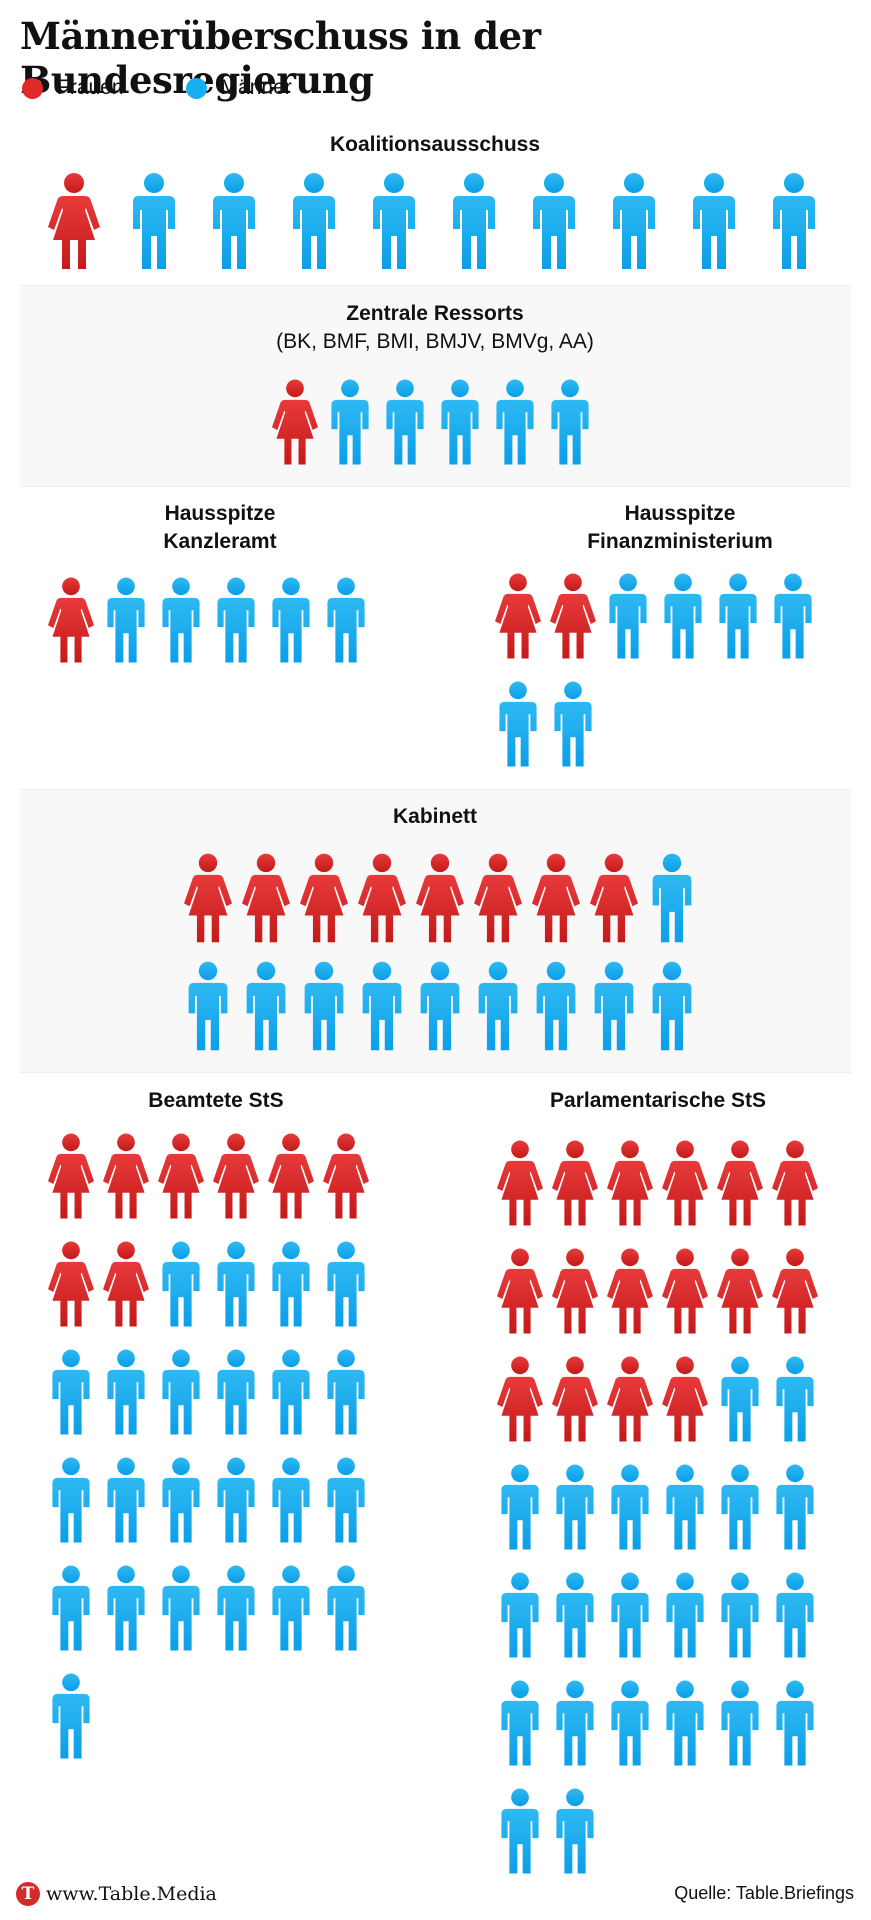 Image resolution: width=871 pixels, height=1920 pixels. Describe the element at coordinates (256, 87) in the screenshot. I see `legend-label-maenner: Männer` at that location.